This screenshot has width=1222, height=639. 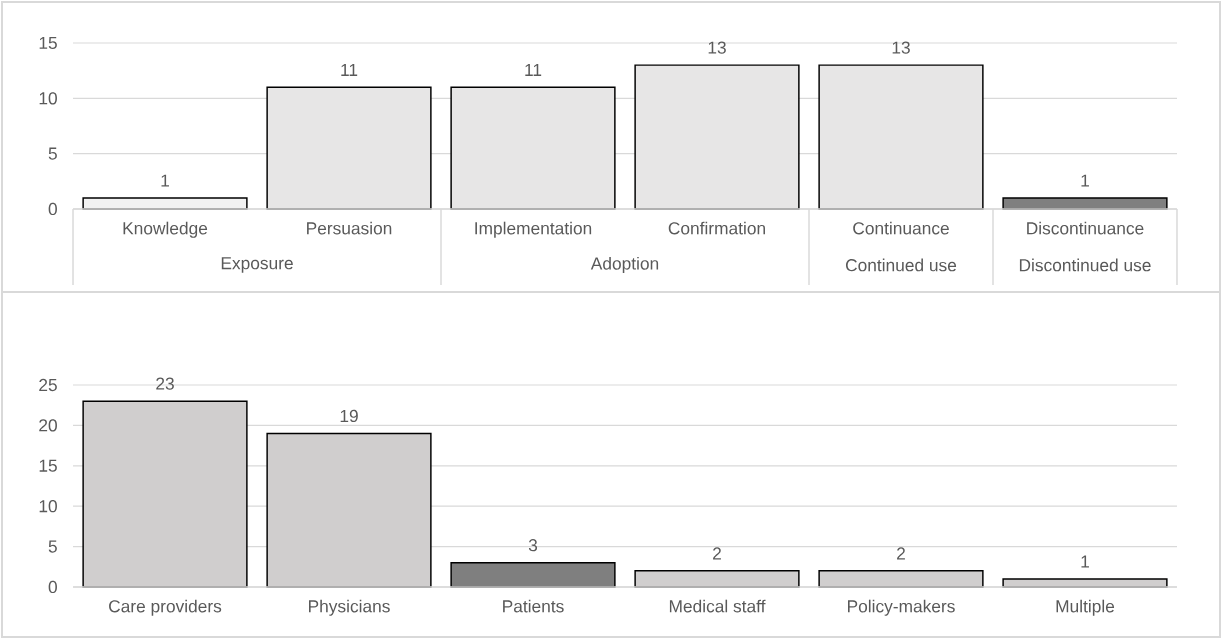 What do you see at coordinates (48, 425) in the screenshot?
I see `y-tick-label: 20` at bounding box center [48, 425].